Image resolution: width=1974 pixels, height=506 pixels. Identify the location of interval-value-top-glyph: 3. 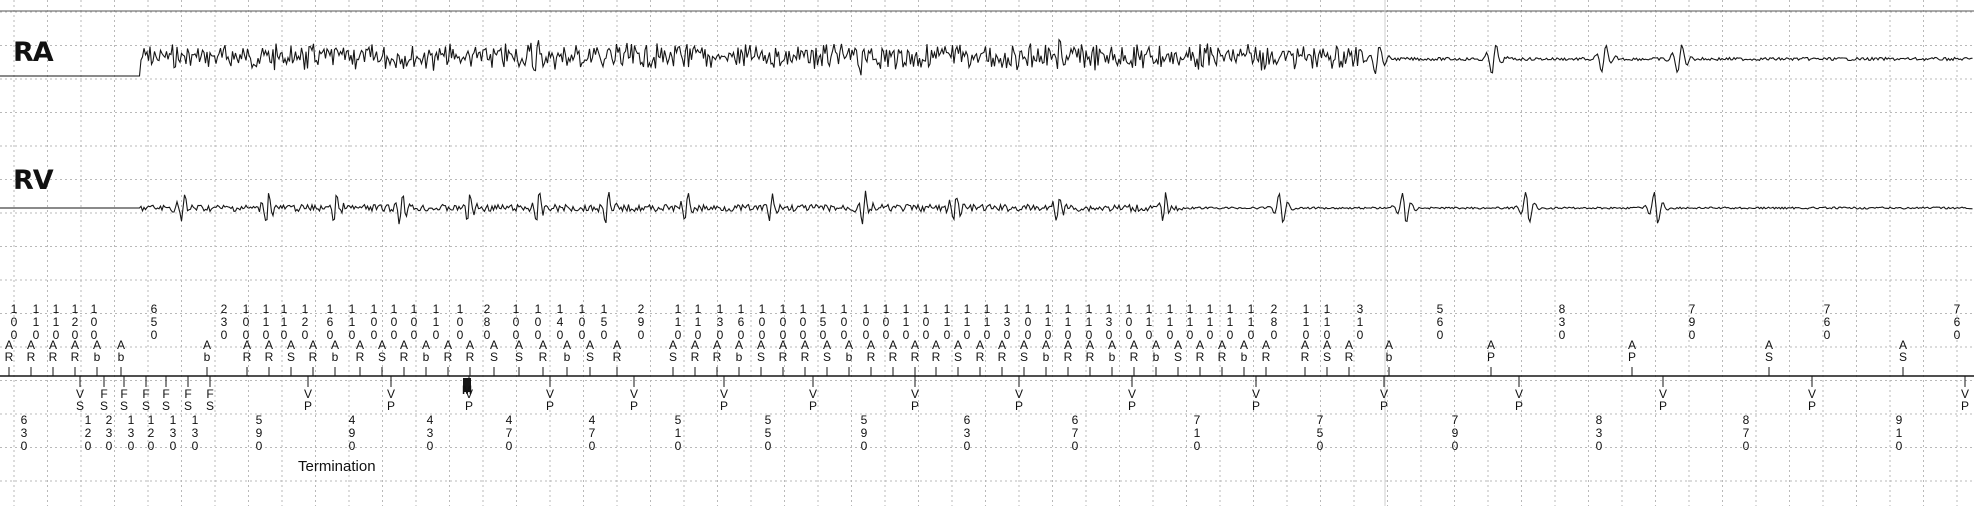
(1360, 309).